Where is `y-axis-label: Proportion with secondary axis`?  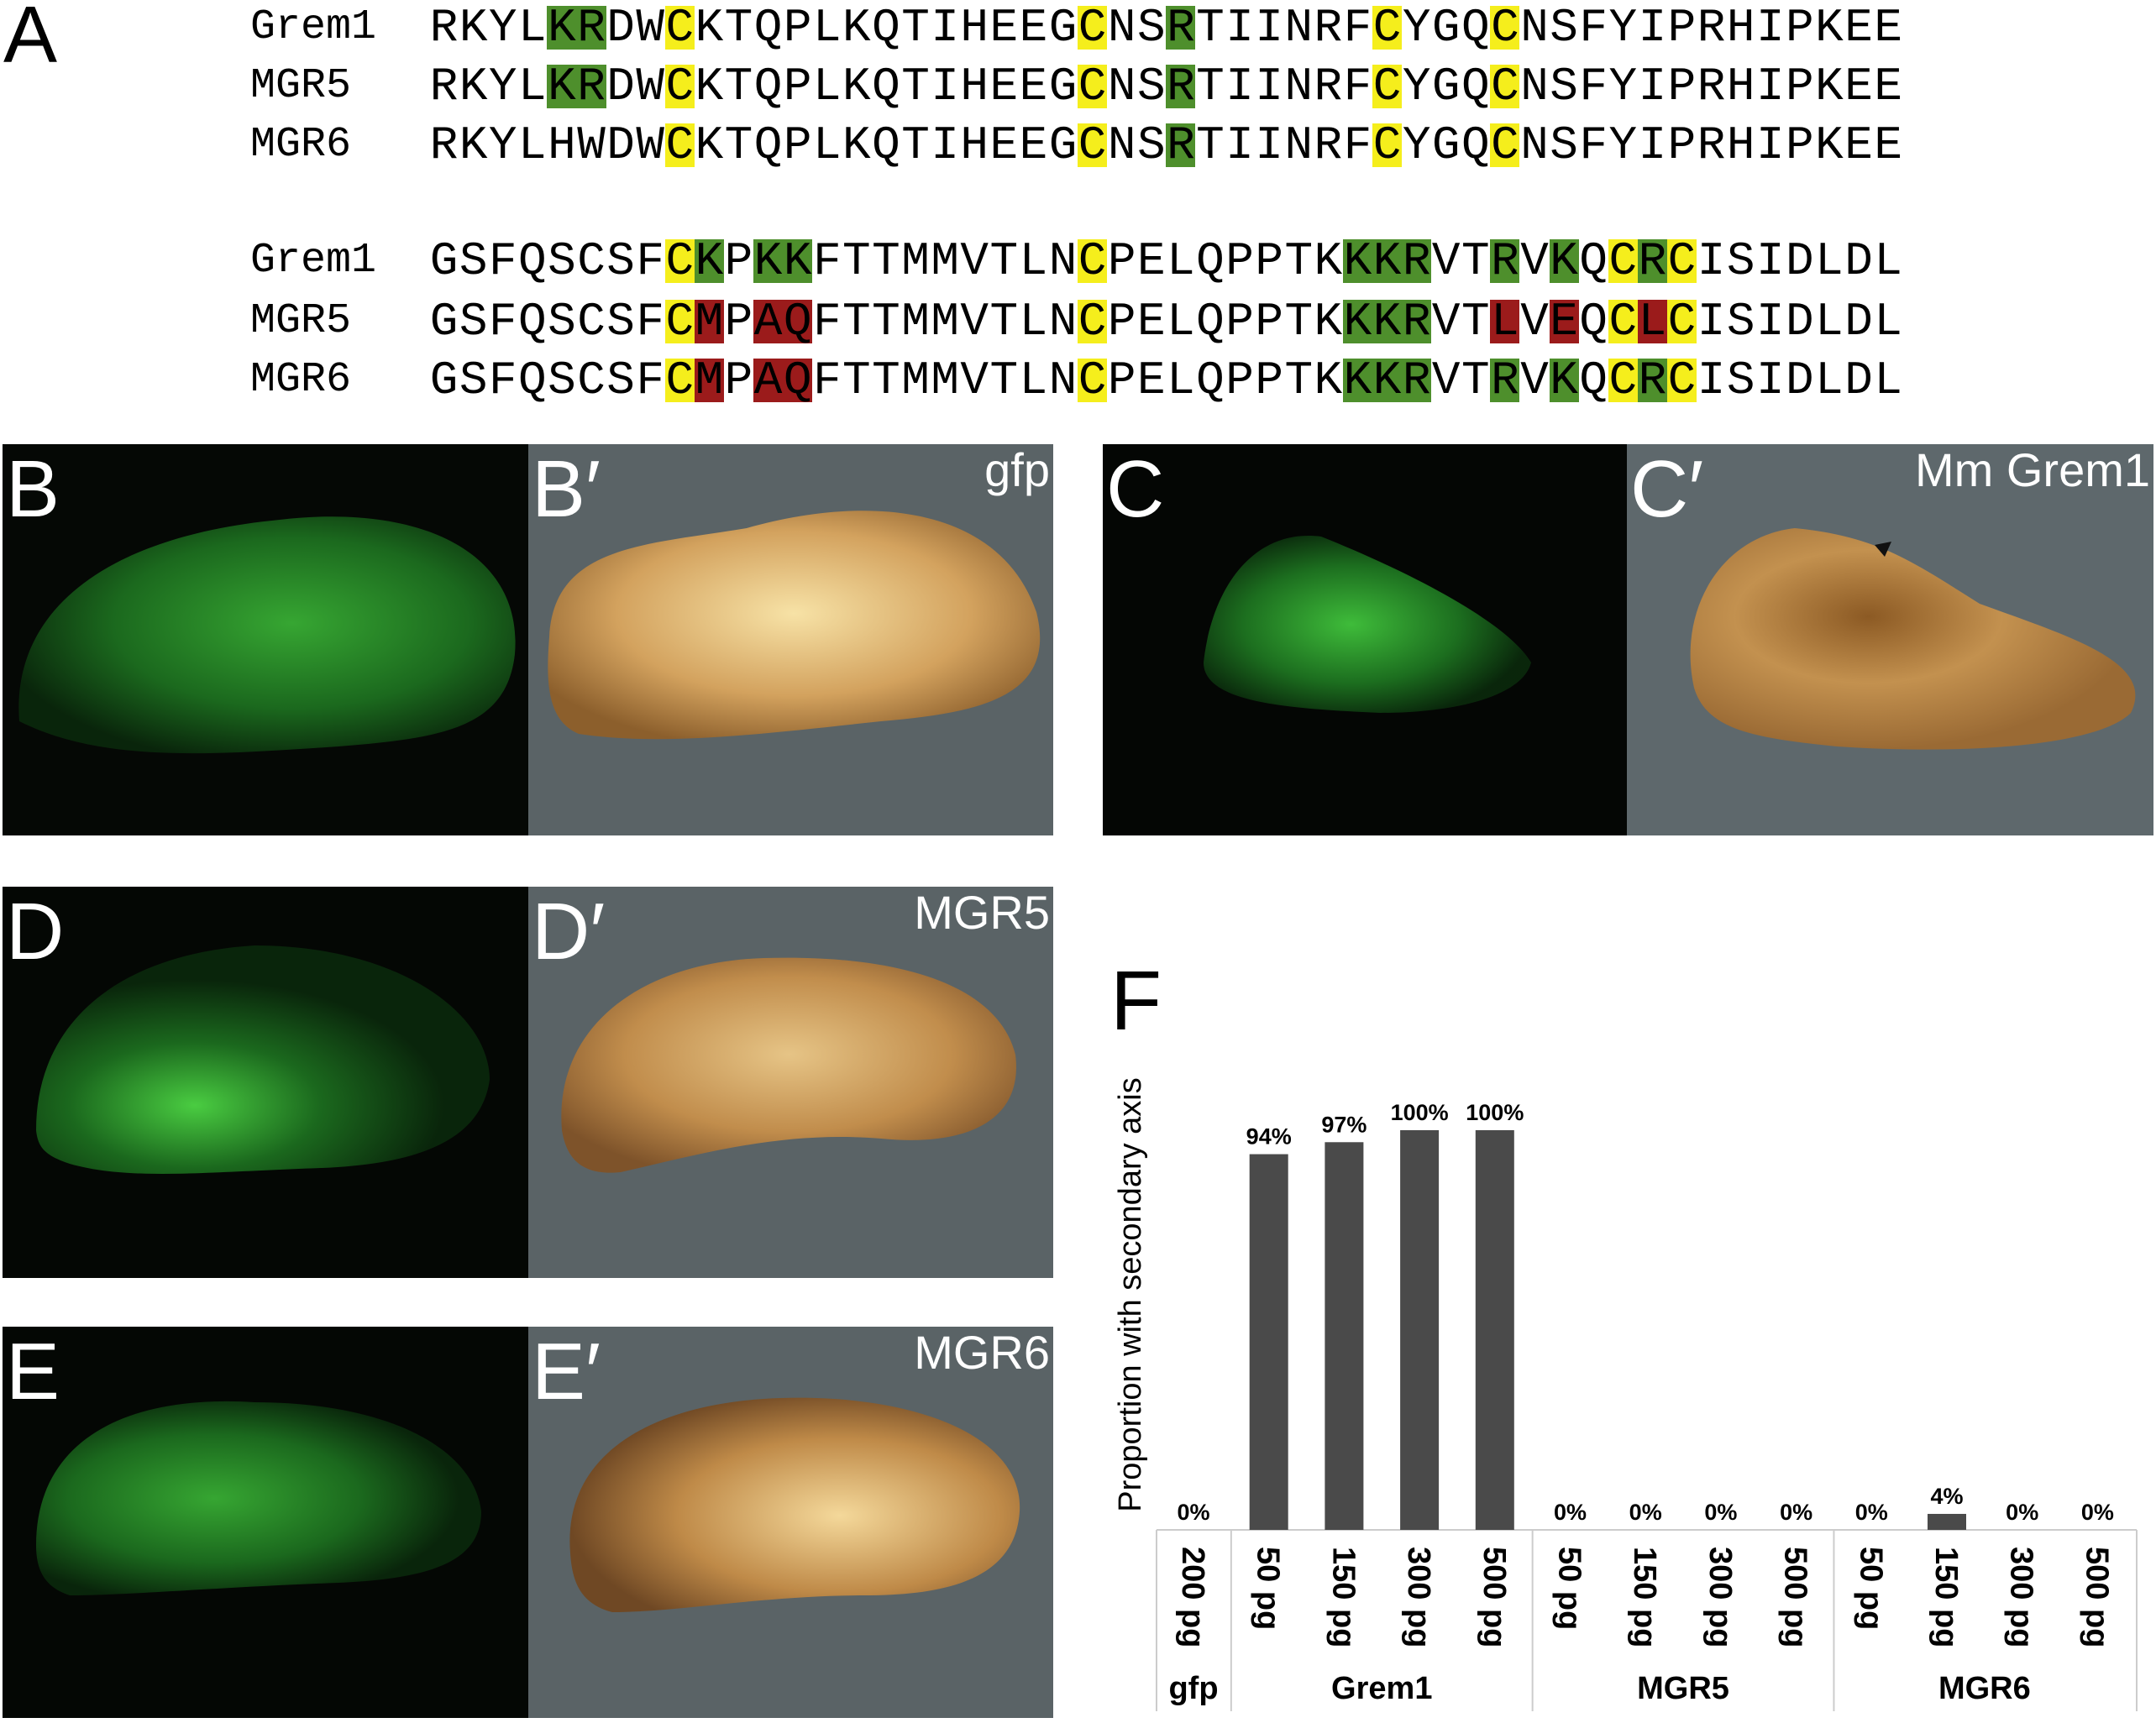
y-axis-label: Proportion with secondary axis is located at coordinates (1130, 1294).